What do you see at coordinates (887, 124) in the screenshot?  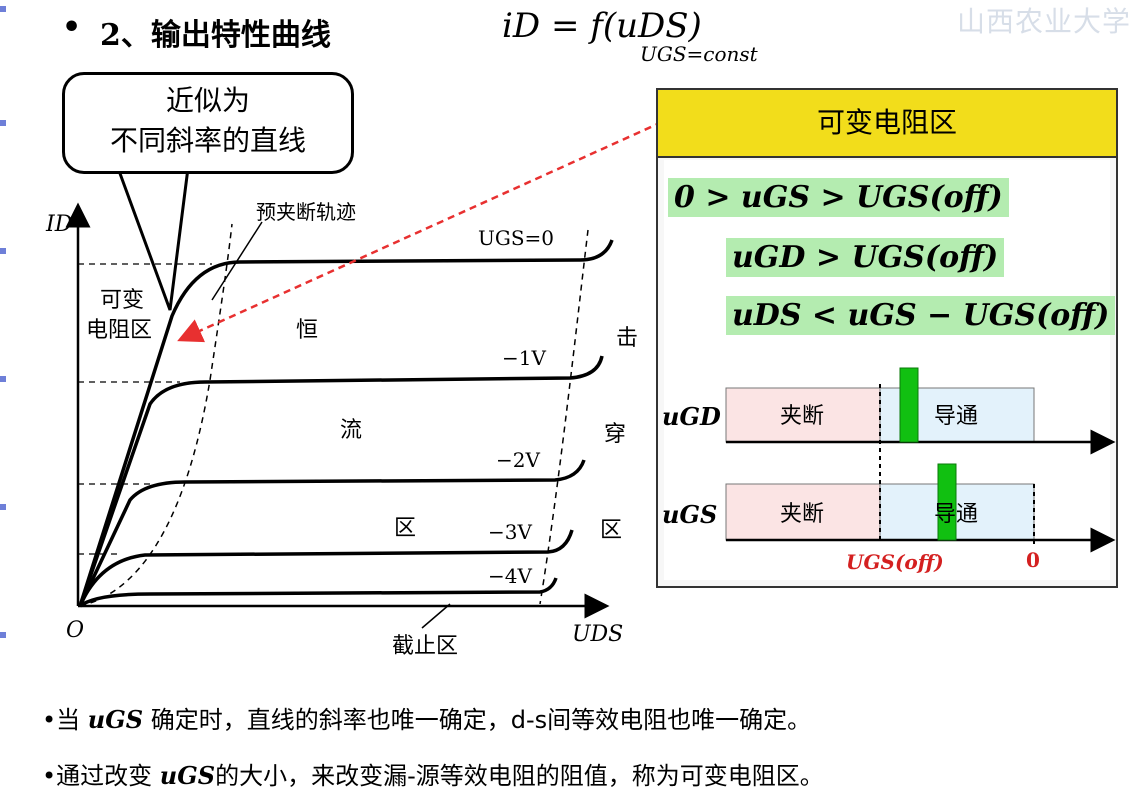 I see `panel-title: 可变电阻区` at bounding box center [887, 124].